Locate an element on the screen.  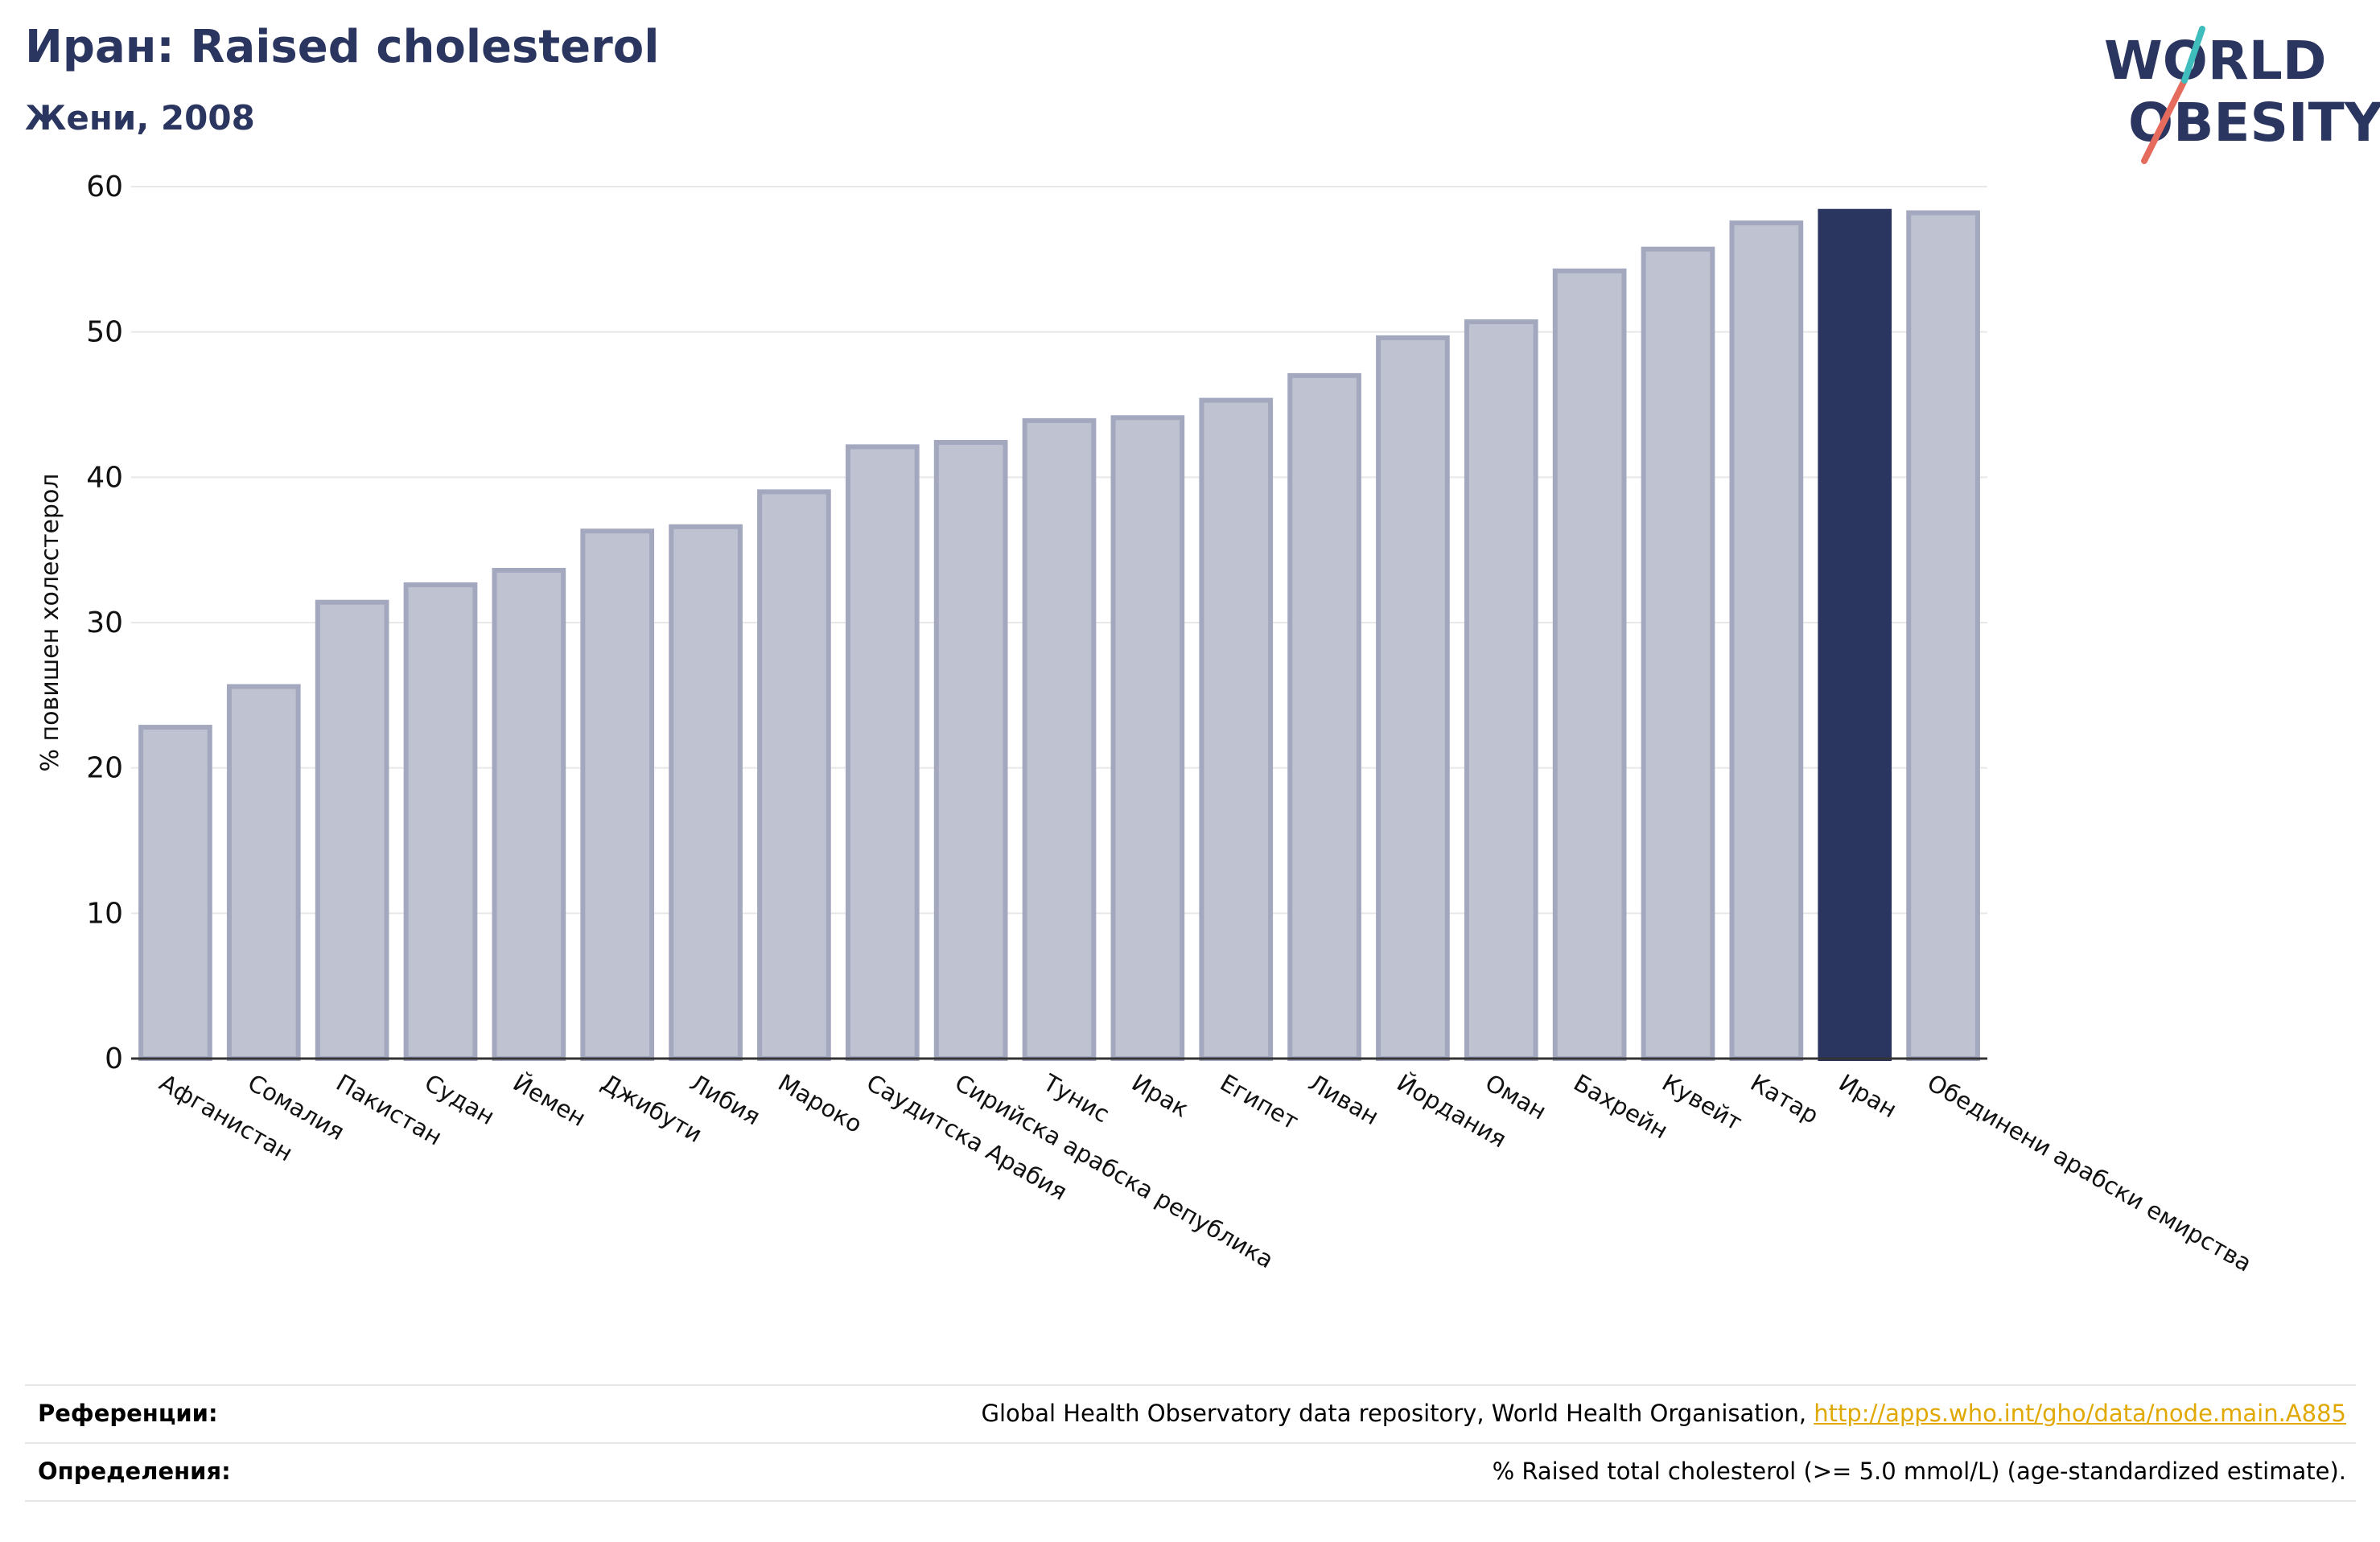
logo-line1: WORLD is located at coordinates (2215, 61).